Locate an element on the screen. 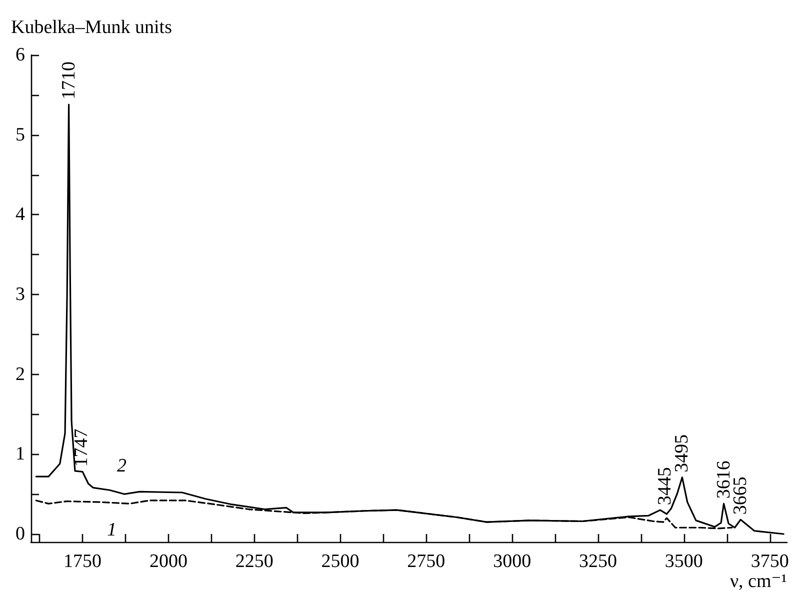  y-tick-label: 1 is located at coordinates (20, 454).